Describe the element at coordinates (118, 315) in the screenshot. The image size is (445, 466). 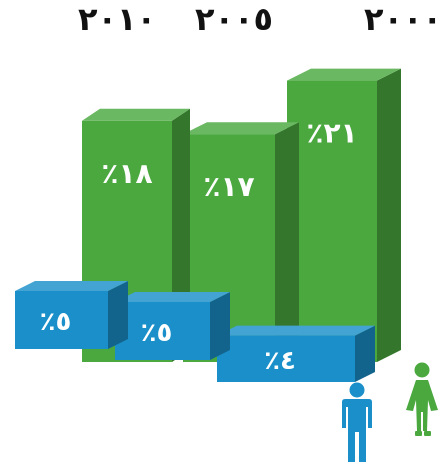
I see `blue-box-0-side` at that location.